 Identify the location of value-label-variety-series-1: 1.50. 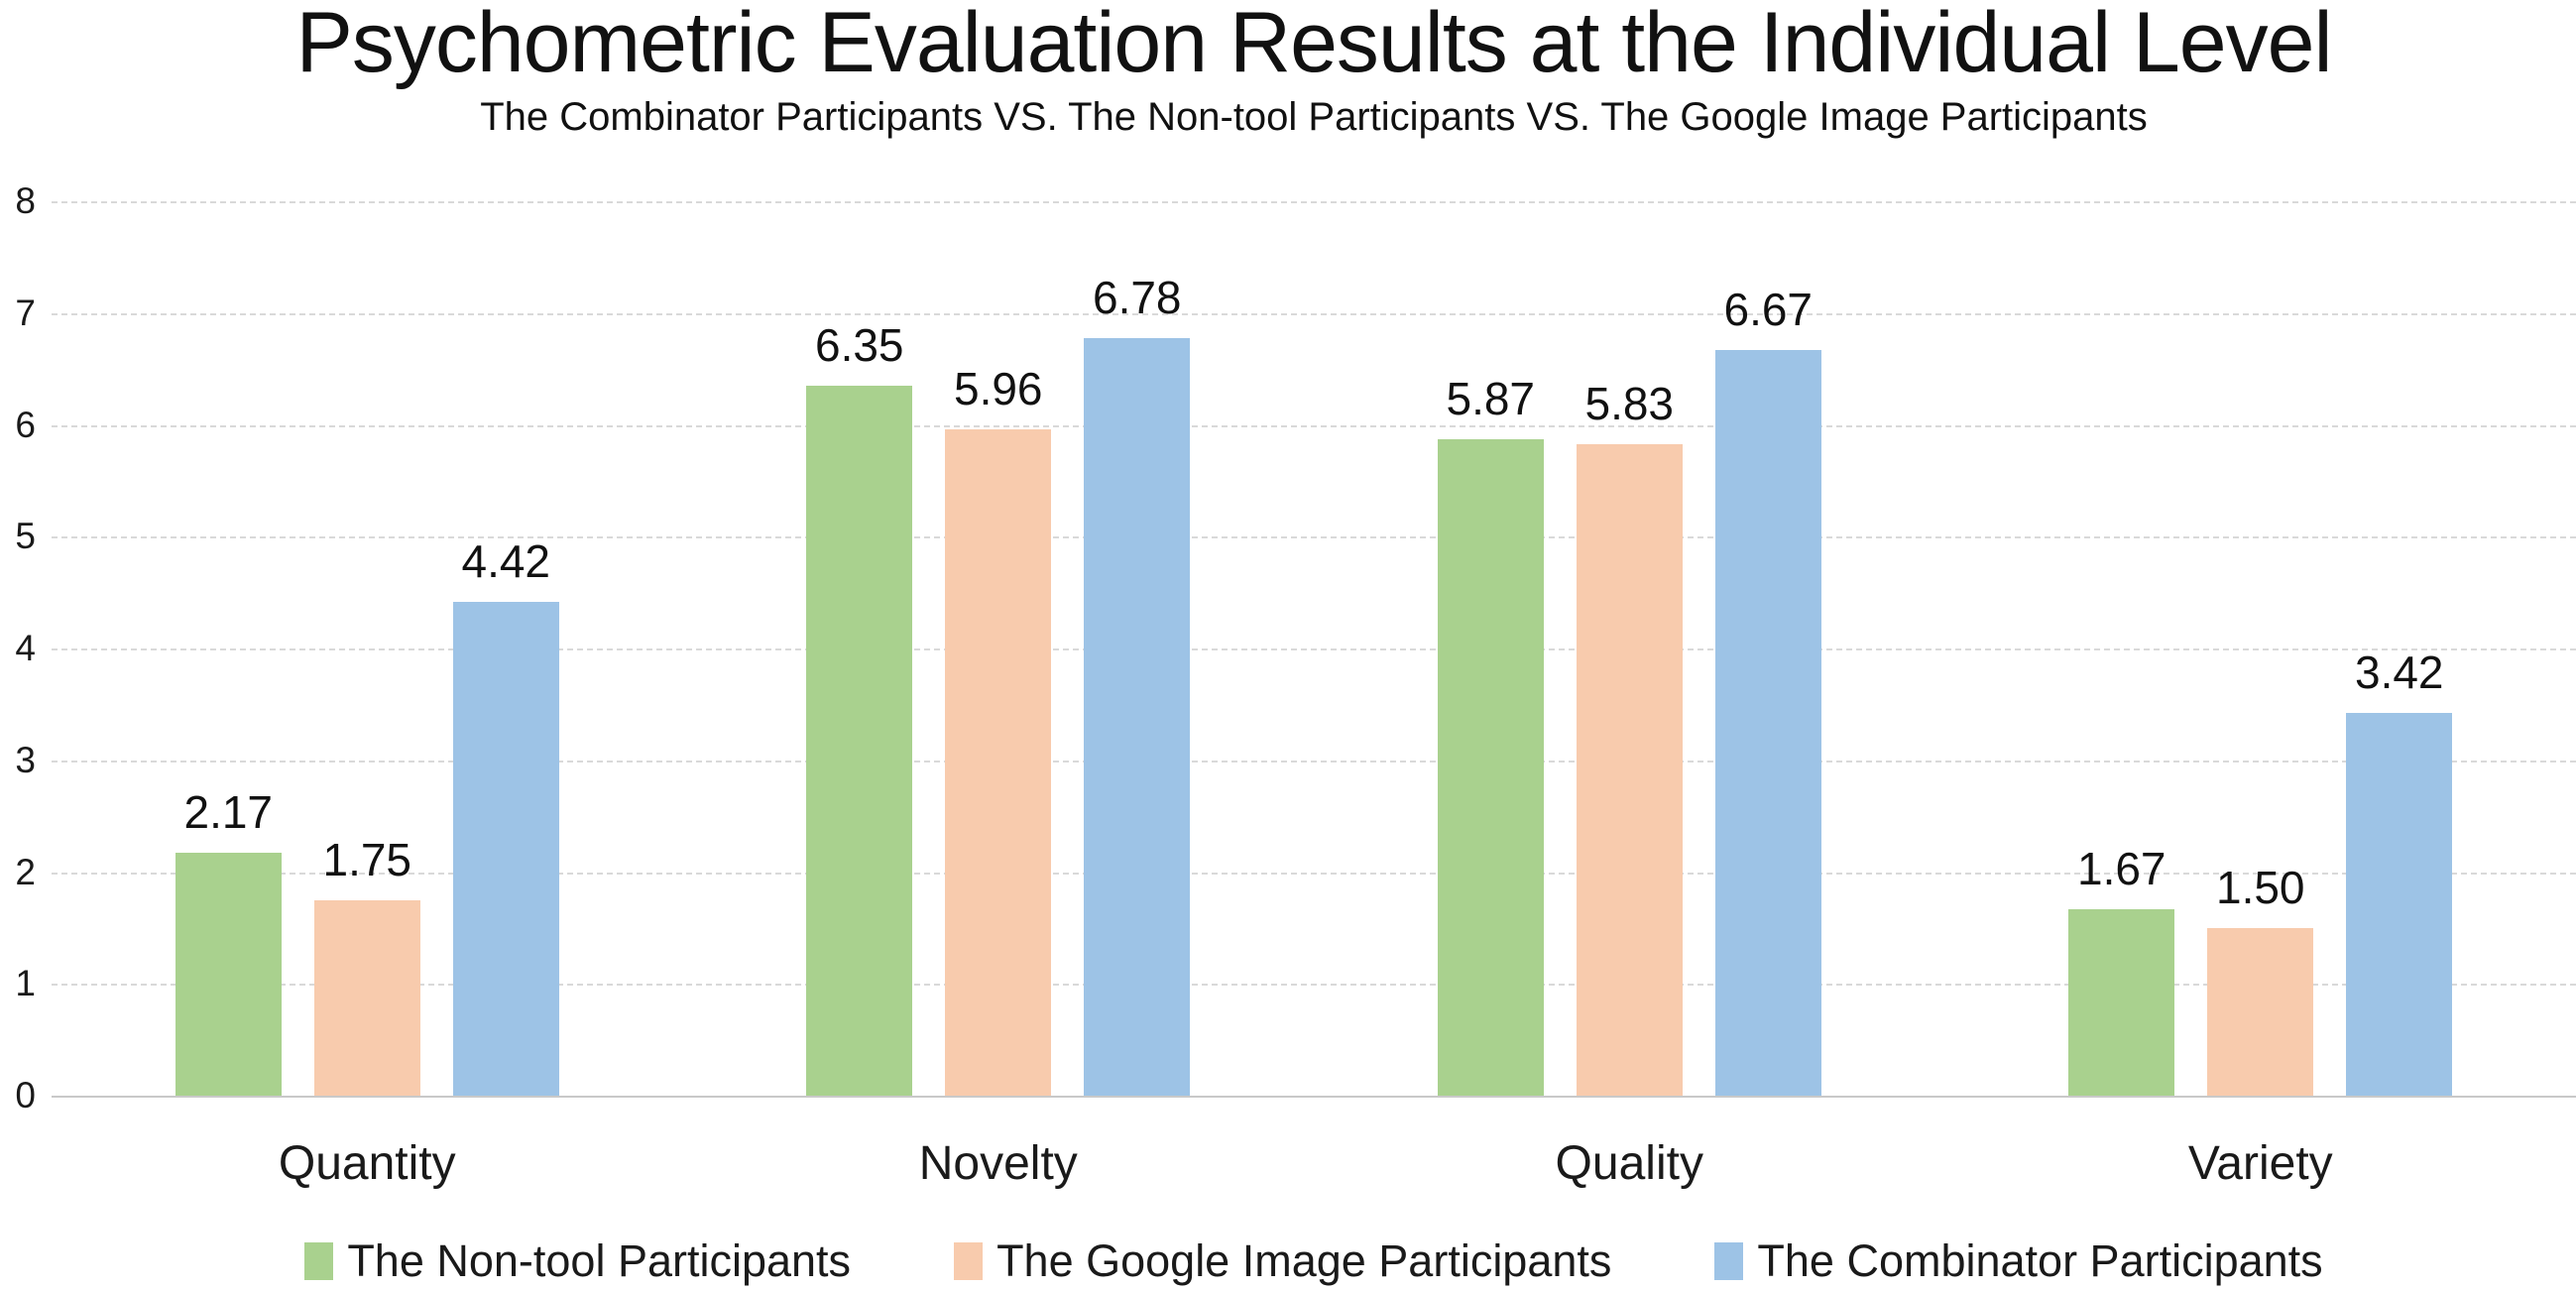
(2260, 887).